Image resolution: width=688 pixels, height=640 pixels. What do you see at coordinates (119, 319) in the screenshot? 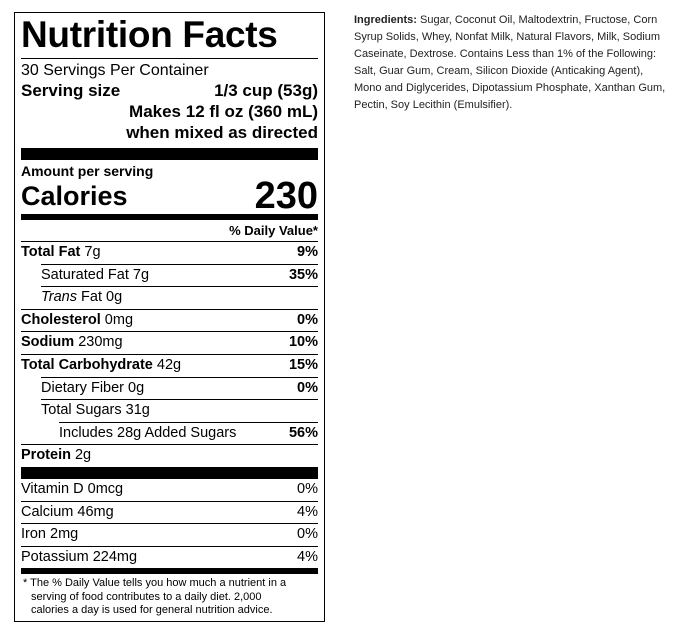
I see `nutrient-amount: 0mg` at bounding box center [119, 319].